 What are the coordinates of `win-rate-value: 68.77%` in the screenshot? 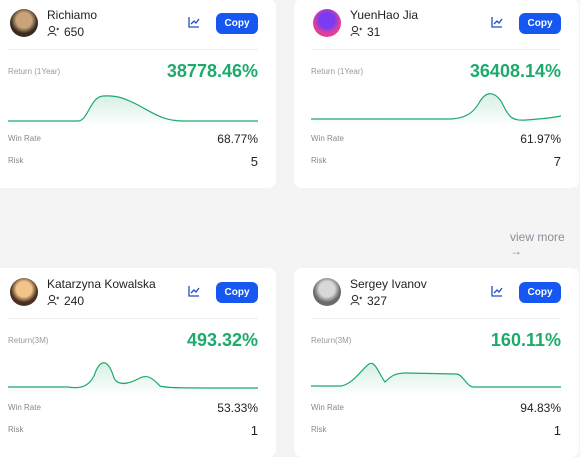 It's located at (237, 139).